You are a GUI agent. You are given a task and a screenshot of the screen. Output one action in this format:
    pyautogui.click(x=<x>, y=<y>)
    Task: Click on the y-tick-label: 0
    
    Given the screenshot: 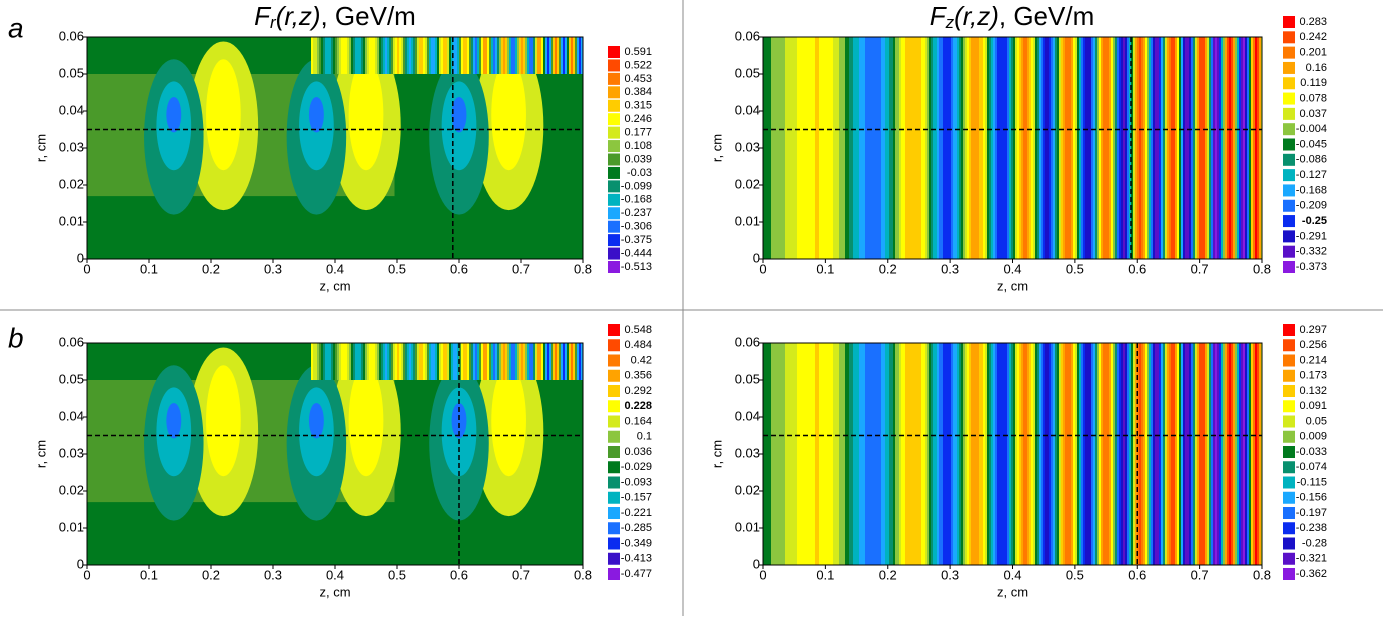 What is the action you would take?
    pyautogui.click(x=756, y=563)
    